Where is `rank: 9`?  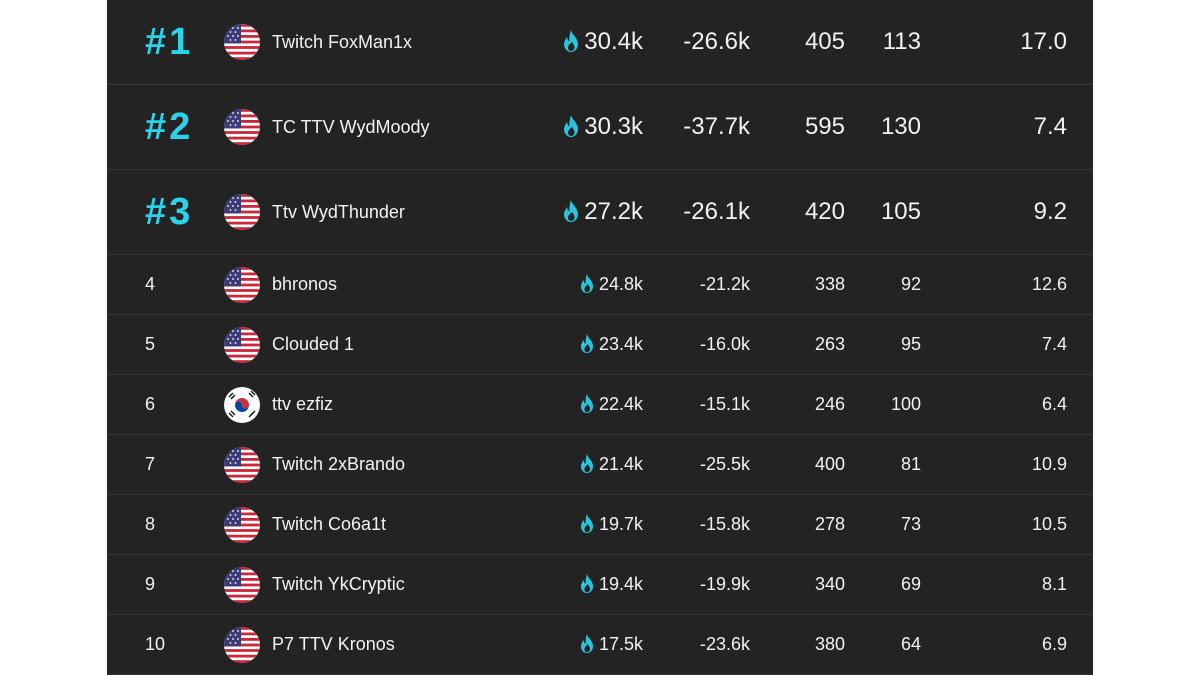 rank: 9 is located at coordinates (150, 584).